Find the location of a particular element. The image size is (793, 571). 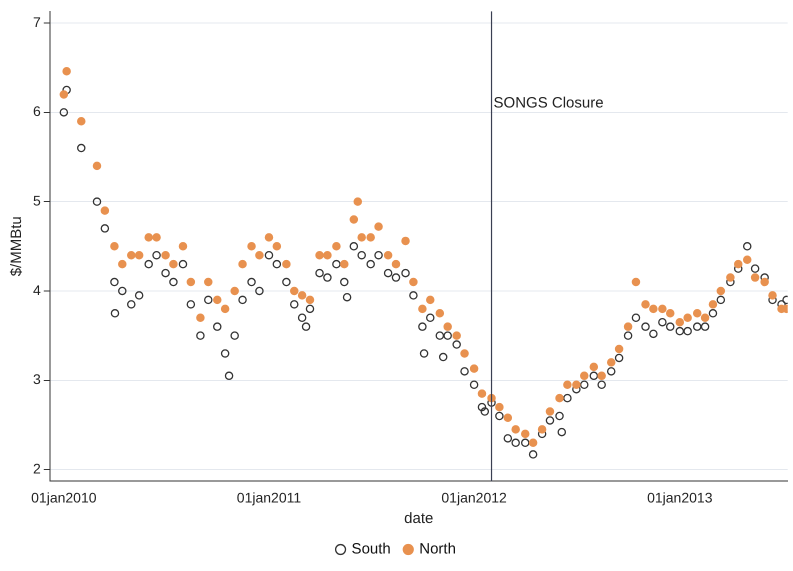

ref-line-label: SONGS Closure is located at coordinates (549, 103).